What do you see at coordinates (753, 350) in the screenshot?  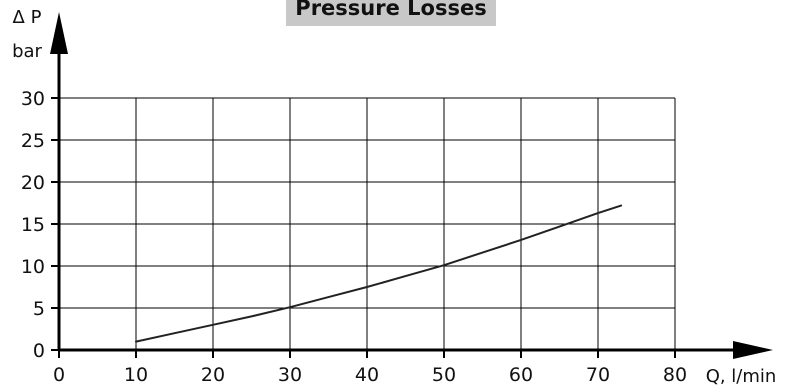 I see `x-axis-arrow-icon` at bounding box center [753, 350].